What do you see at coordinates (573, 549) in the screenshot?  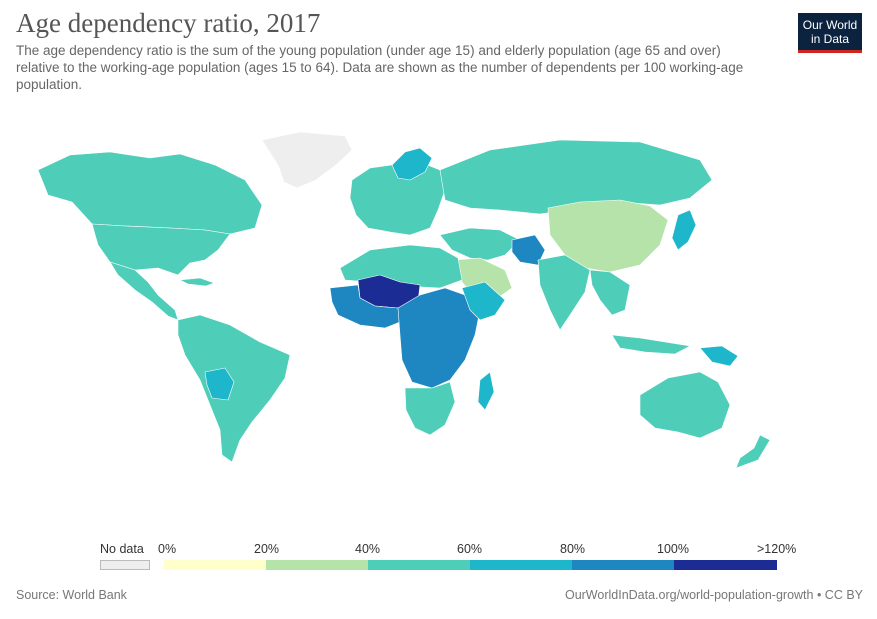 I see `legend-tick-80: 80%` at bounding box center [573, 549].